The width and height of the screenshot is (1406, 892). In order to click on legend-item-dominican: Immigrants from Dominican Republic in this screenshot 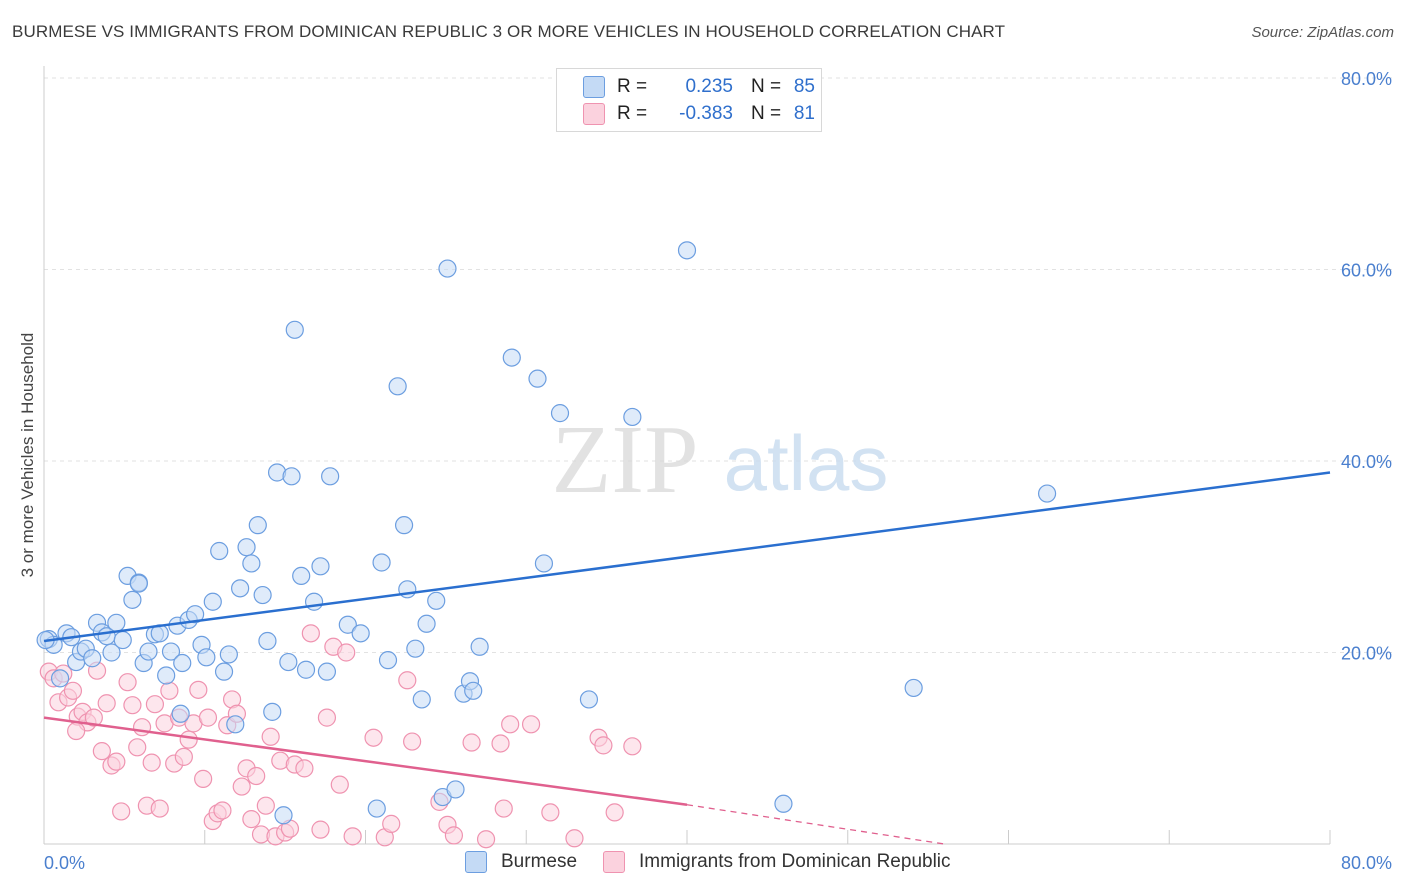, I will do `click(777, 862)`.